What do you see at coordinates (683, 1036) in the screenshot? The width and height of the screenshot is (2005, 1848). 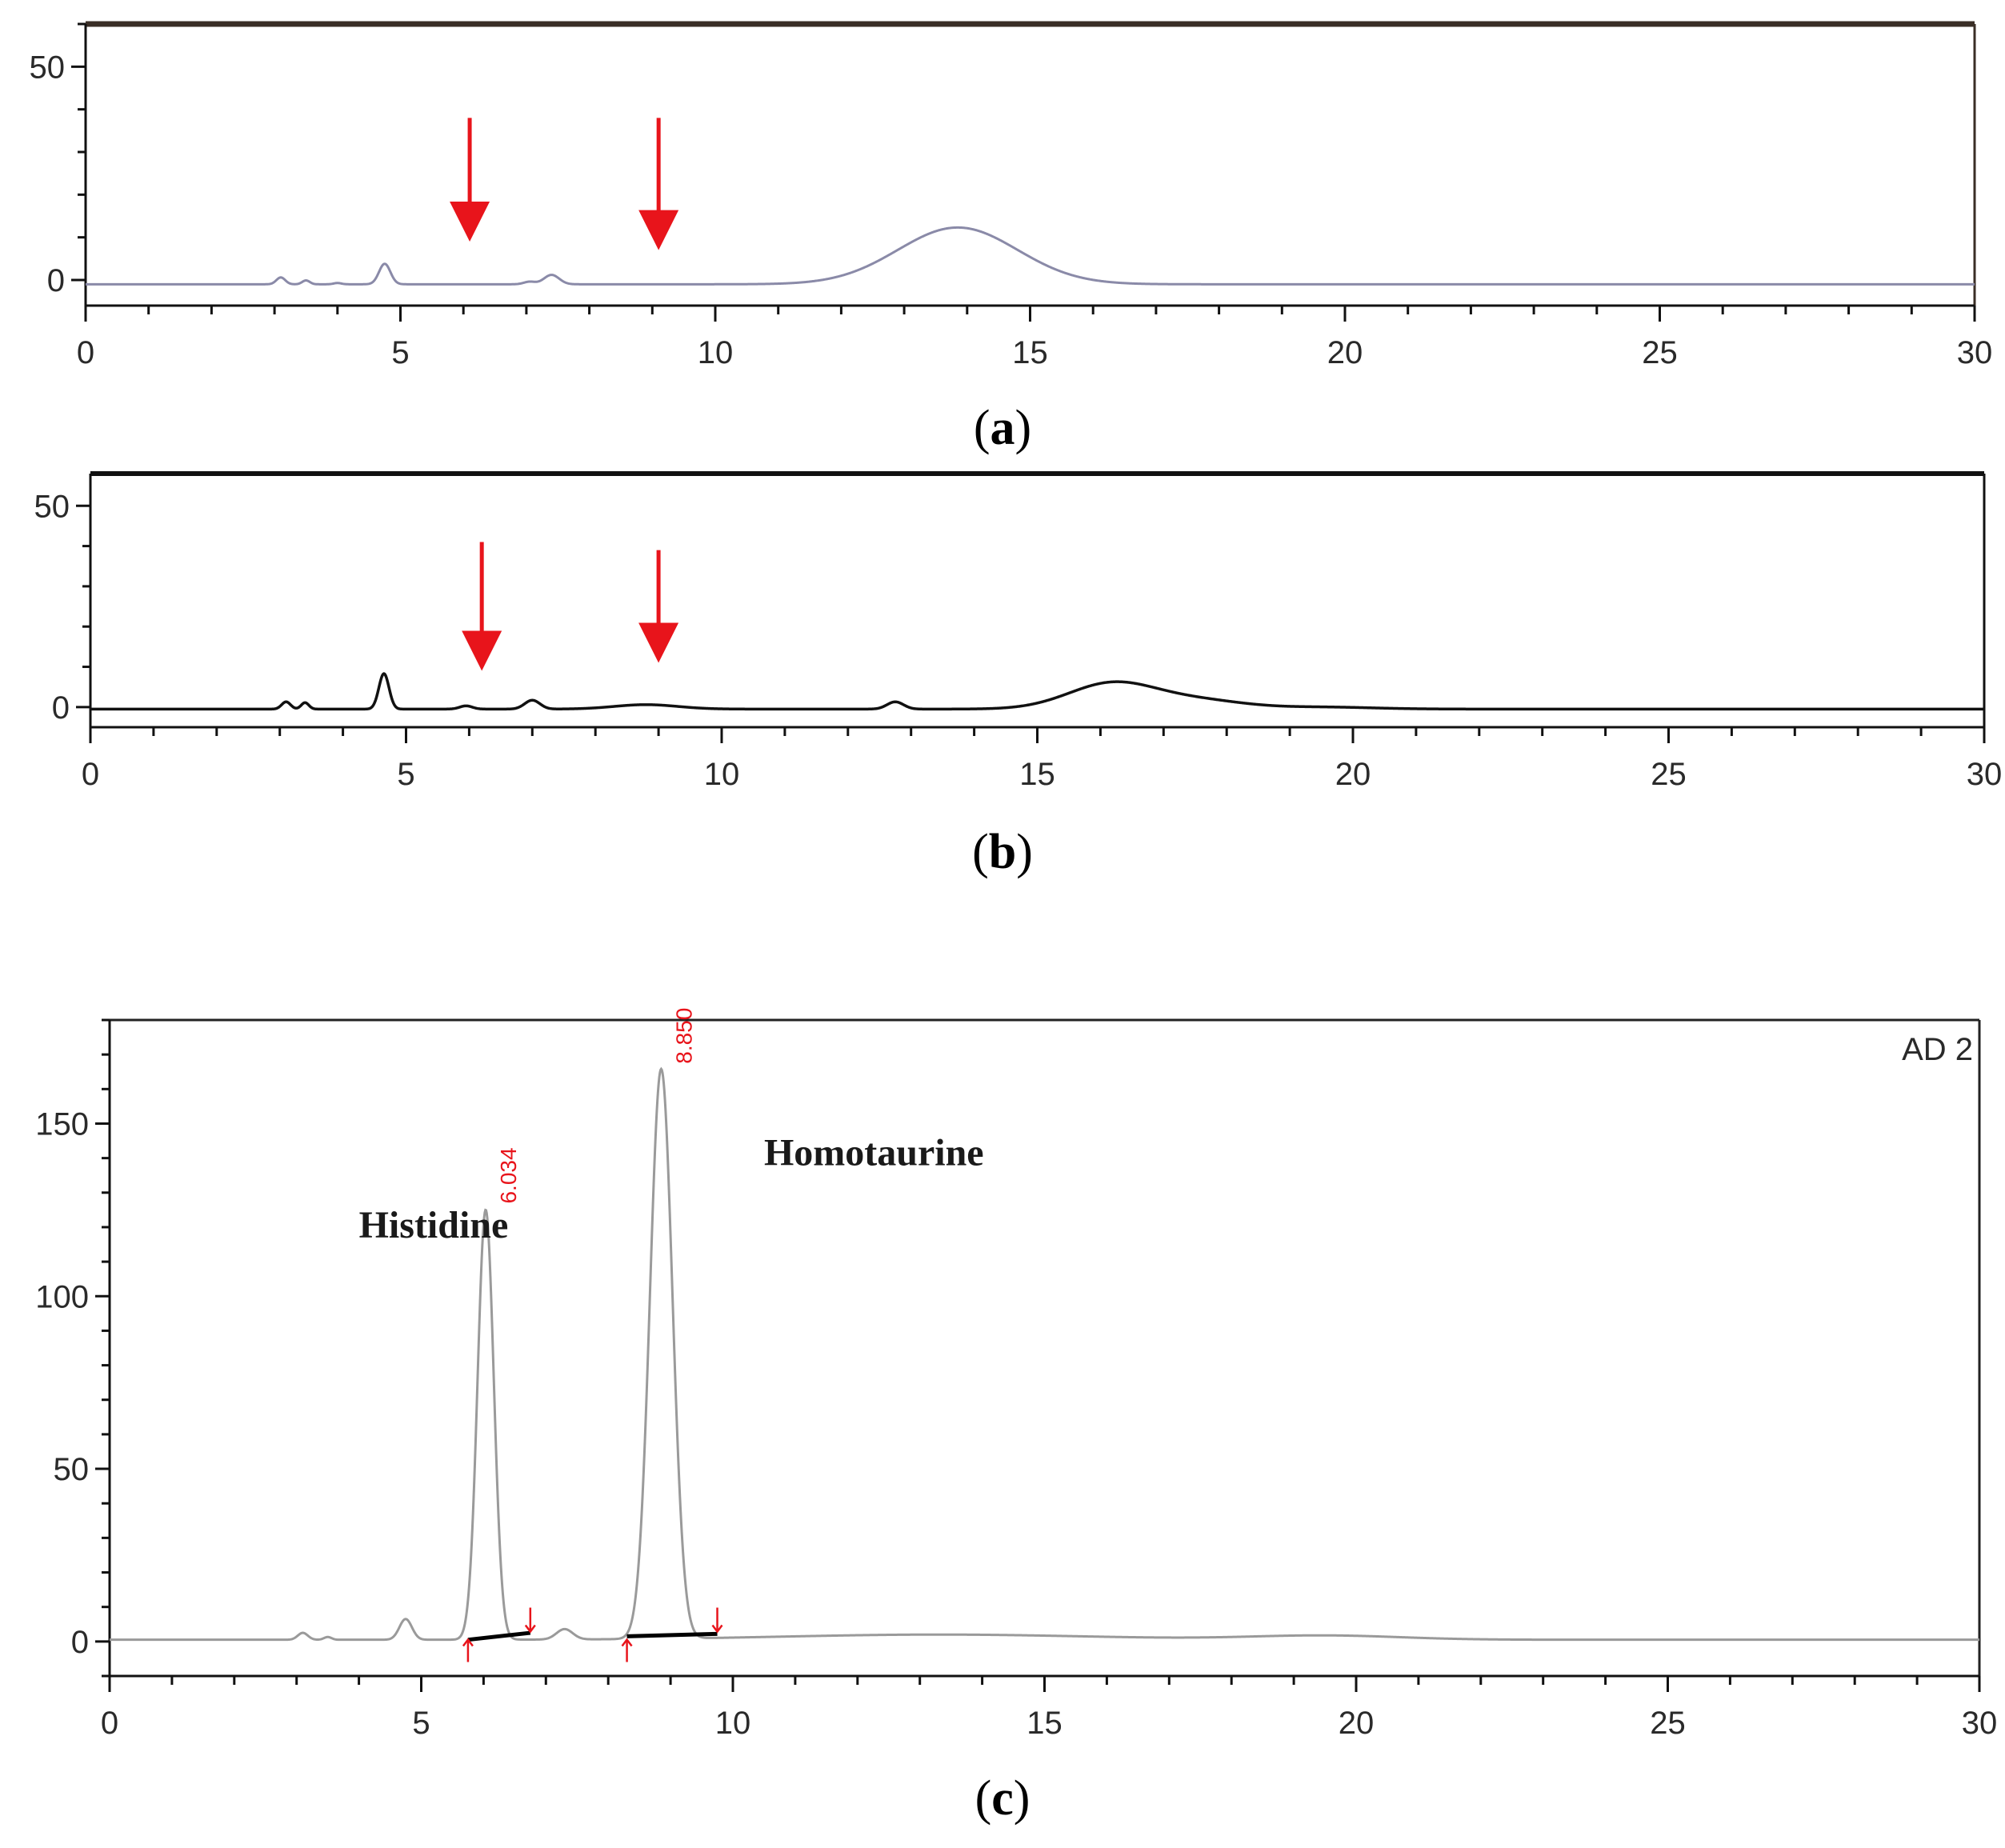 I see `peak-retention-label: 8.850` at bounding box center [683, 1036].